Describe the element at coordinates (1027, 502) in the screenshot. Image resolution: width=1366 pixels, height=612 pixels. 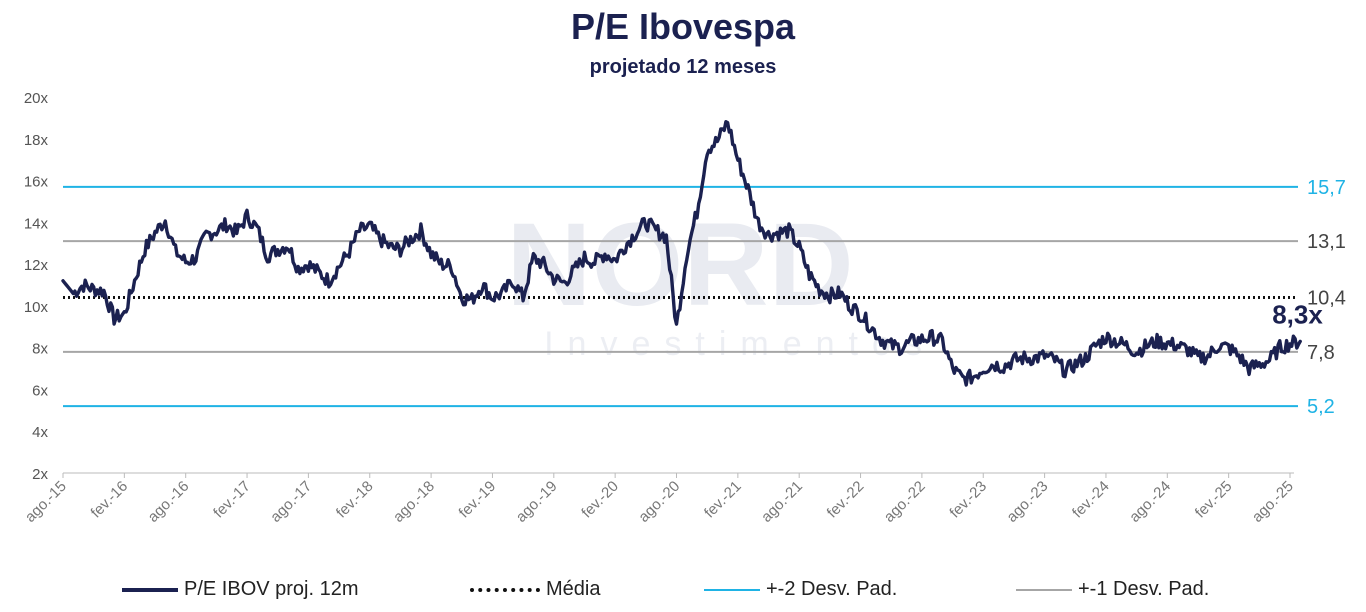
I see `x-tick-label: ago.-23` at that location.